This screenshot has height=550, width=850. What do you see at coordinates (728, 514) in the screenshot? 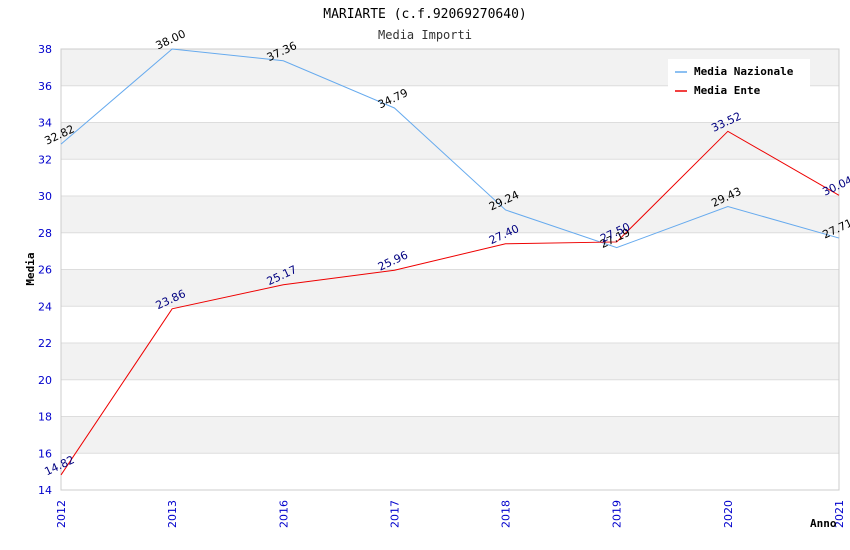
I see `x-tick-label: 2020` at bounding box center [728, 514].